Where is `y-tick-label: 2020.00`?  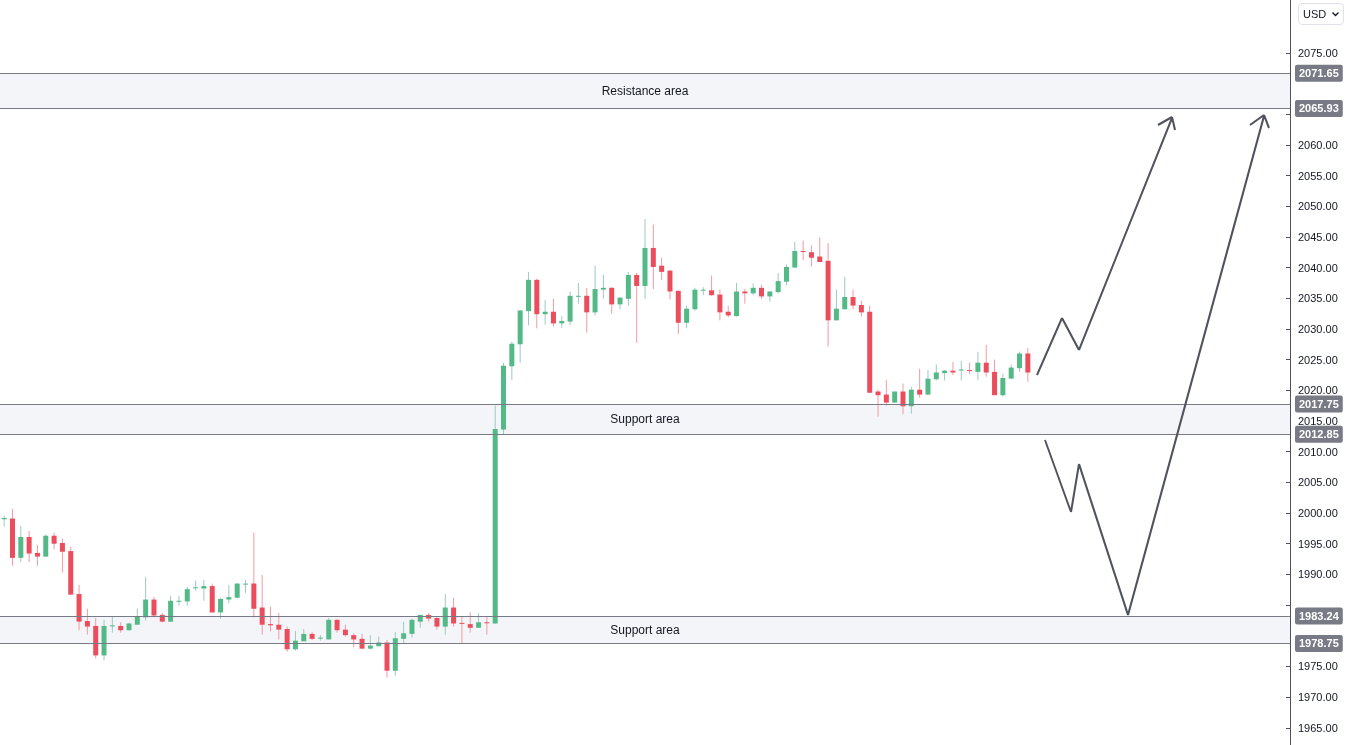
y-tick-label: 2020.00 is located at coordinates (1318, 390).